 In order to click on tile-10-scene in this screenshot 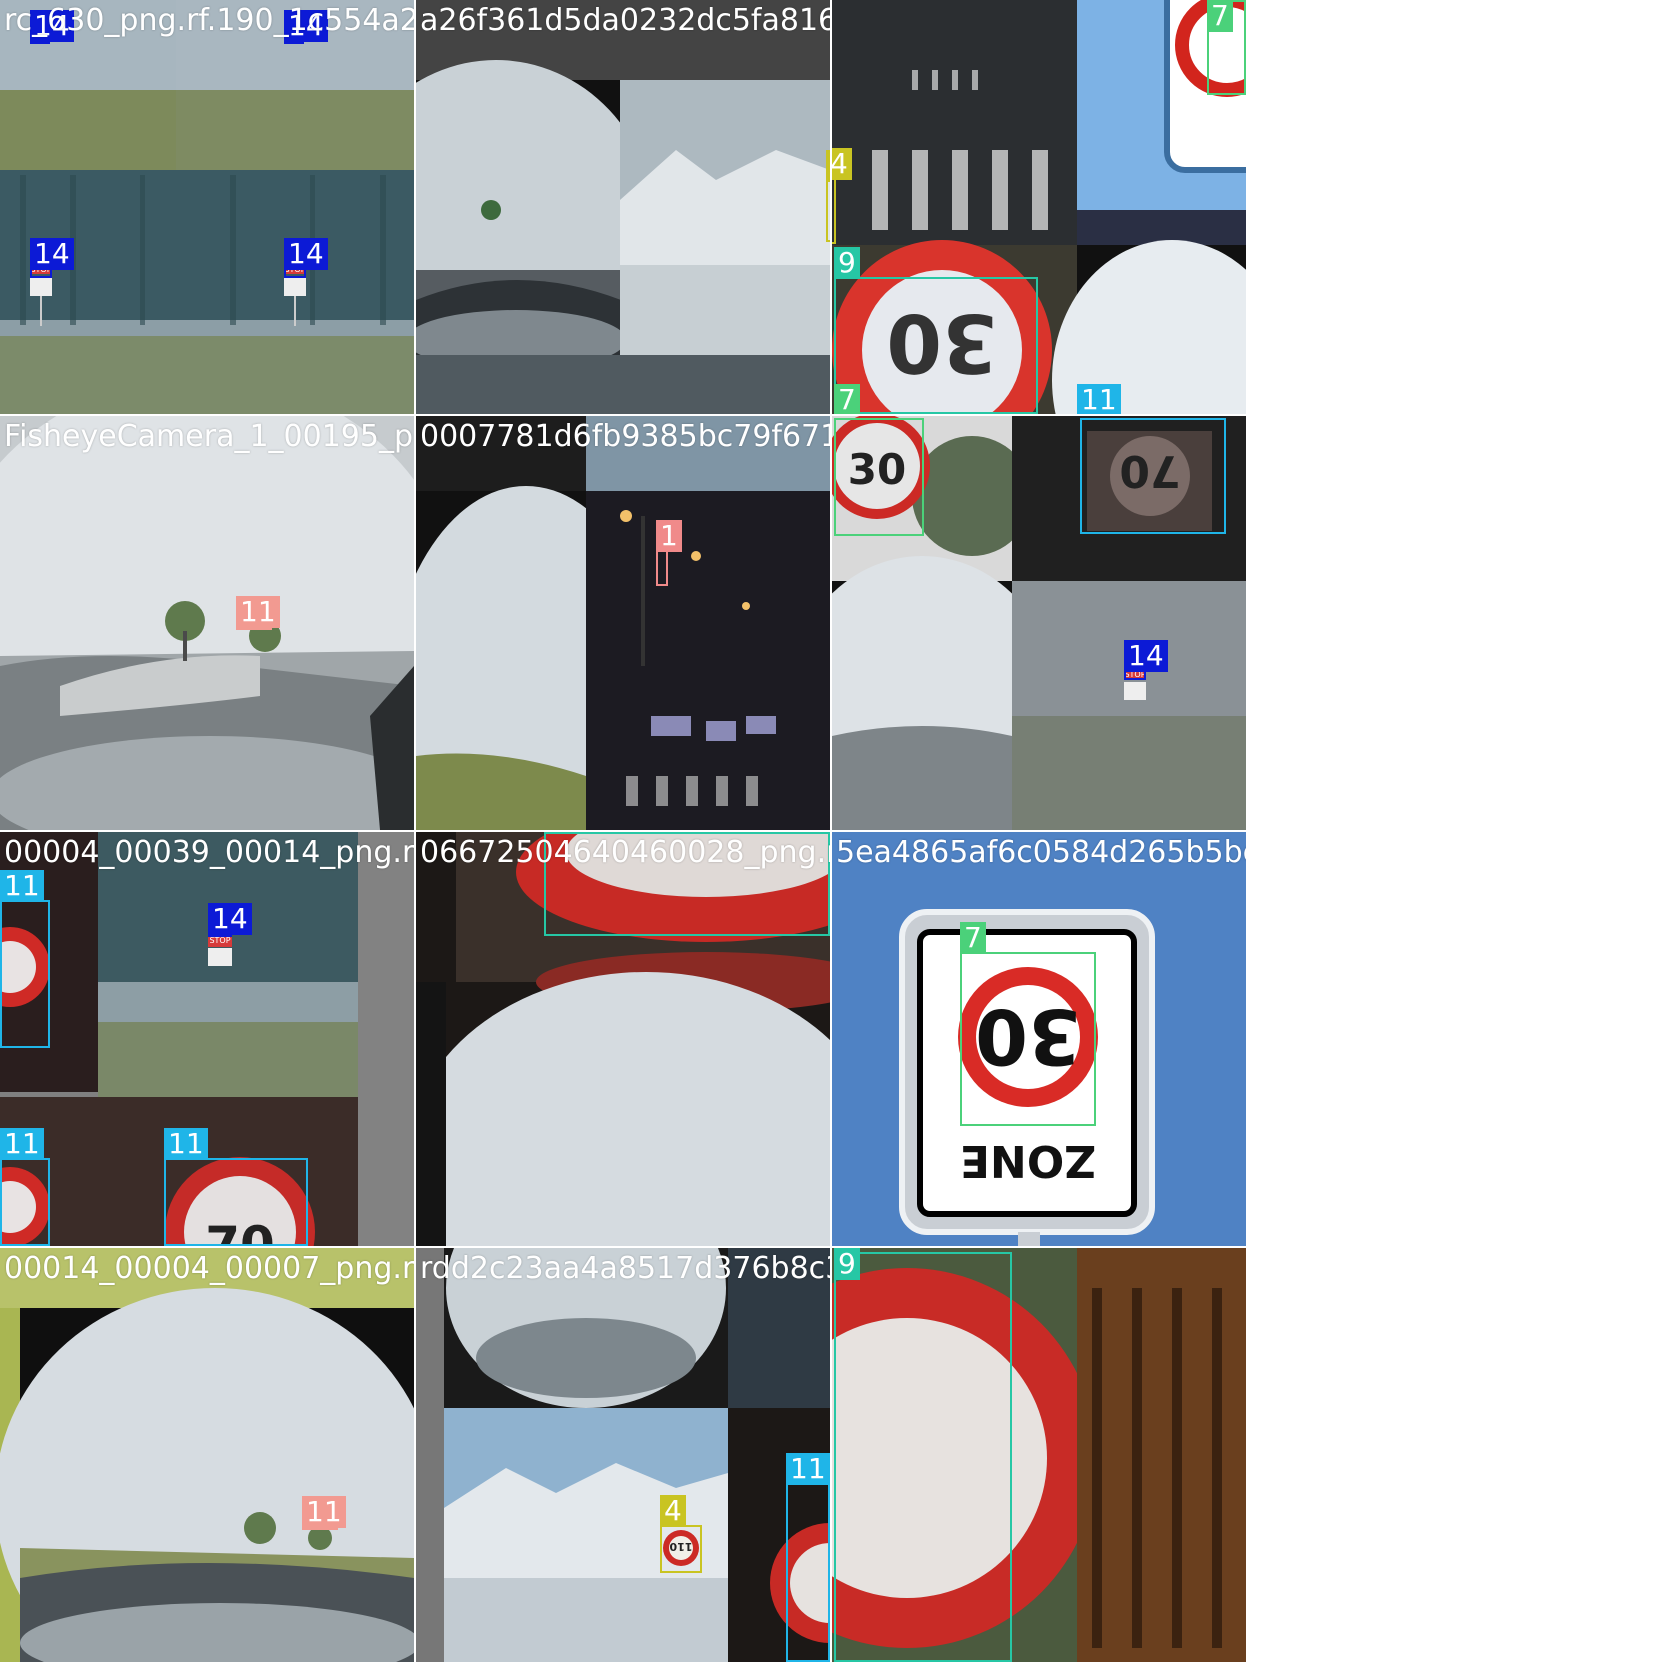, I will do `click(207, 1455)`.